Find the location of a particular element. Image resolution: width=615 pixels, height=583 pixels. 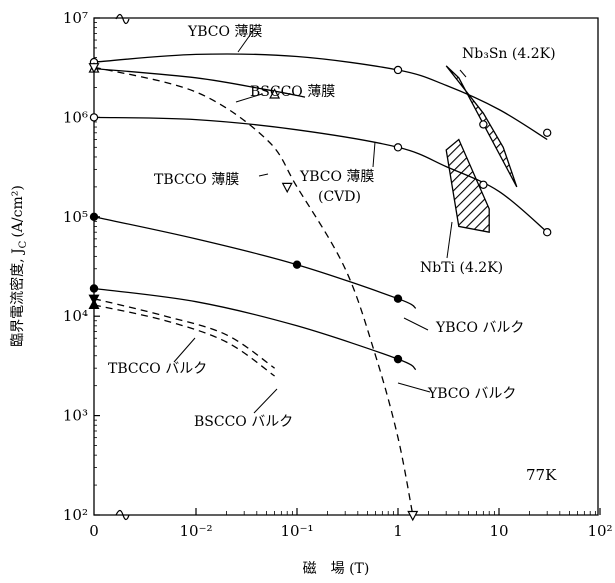

line-ybco-film-cvd is located at coordinates (320, 174).